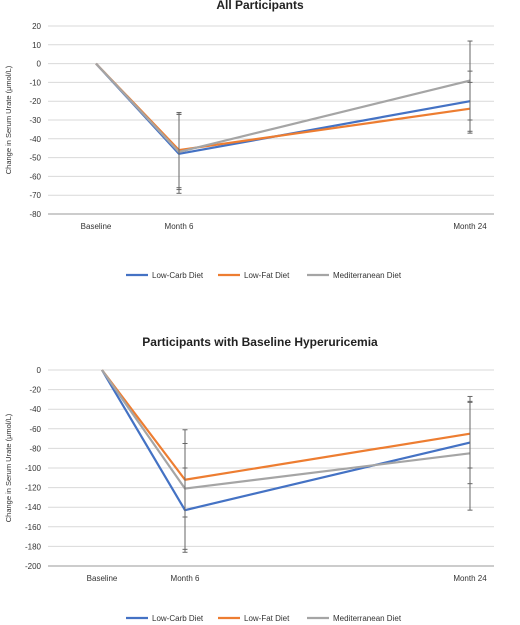 The width and height of the screenshot is (520, 625). I want to click on series-line-low-carb, so click(283, 108).